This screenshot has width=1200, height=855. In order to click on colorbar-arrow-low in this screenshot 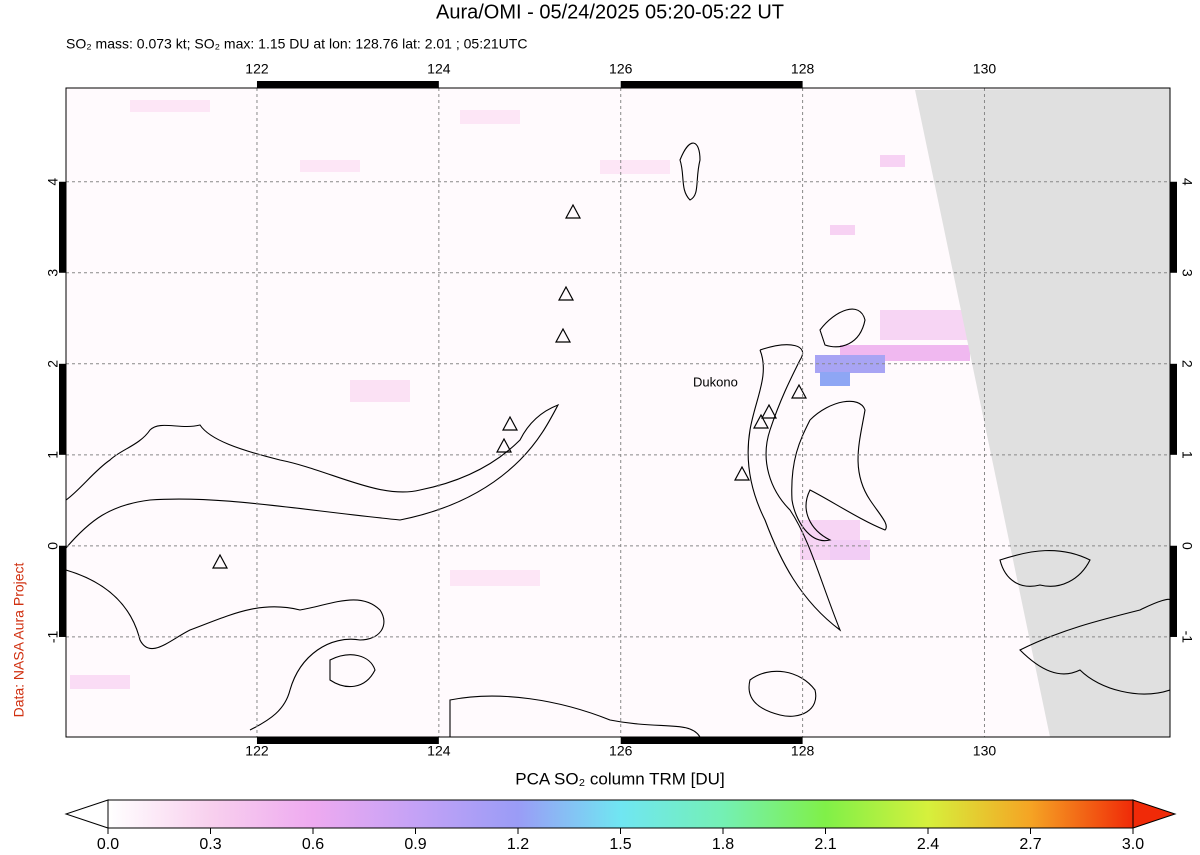, I will do `click(86, 814)`.